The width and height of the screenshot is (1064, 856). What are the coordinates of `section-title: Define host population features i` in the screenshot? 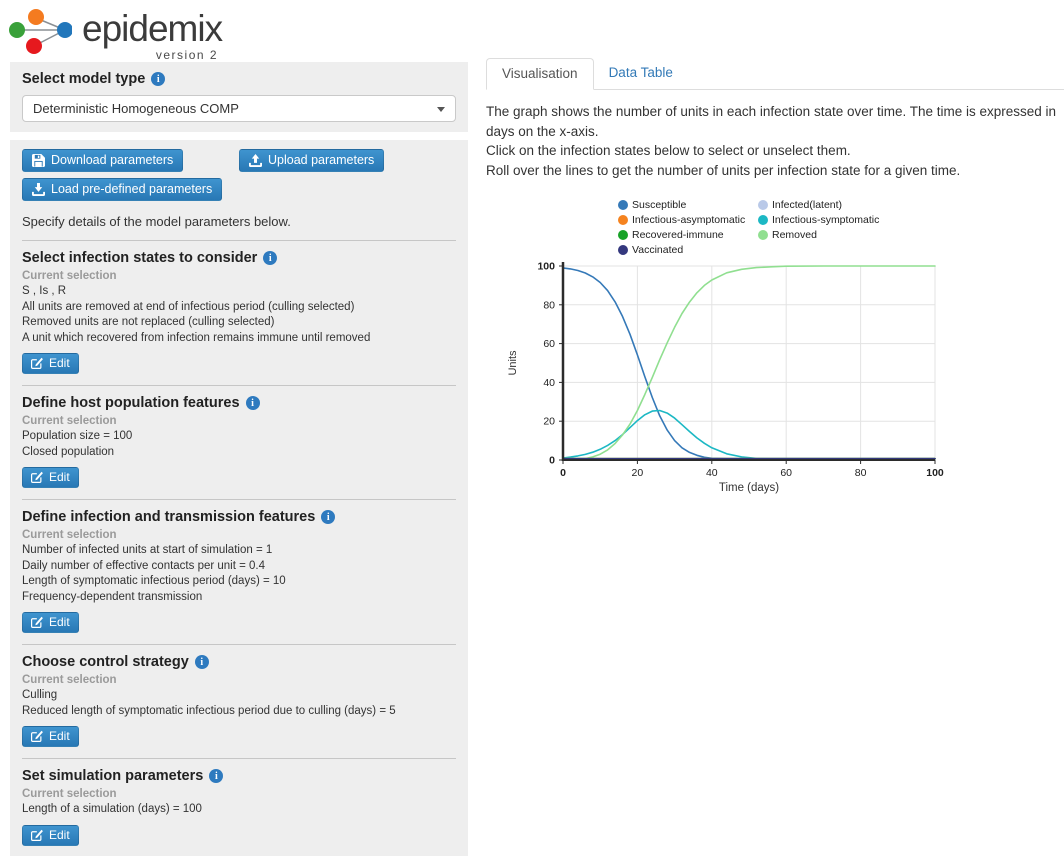 It's located at (239, 403).